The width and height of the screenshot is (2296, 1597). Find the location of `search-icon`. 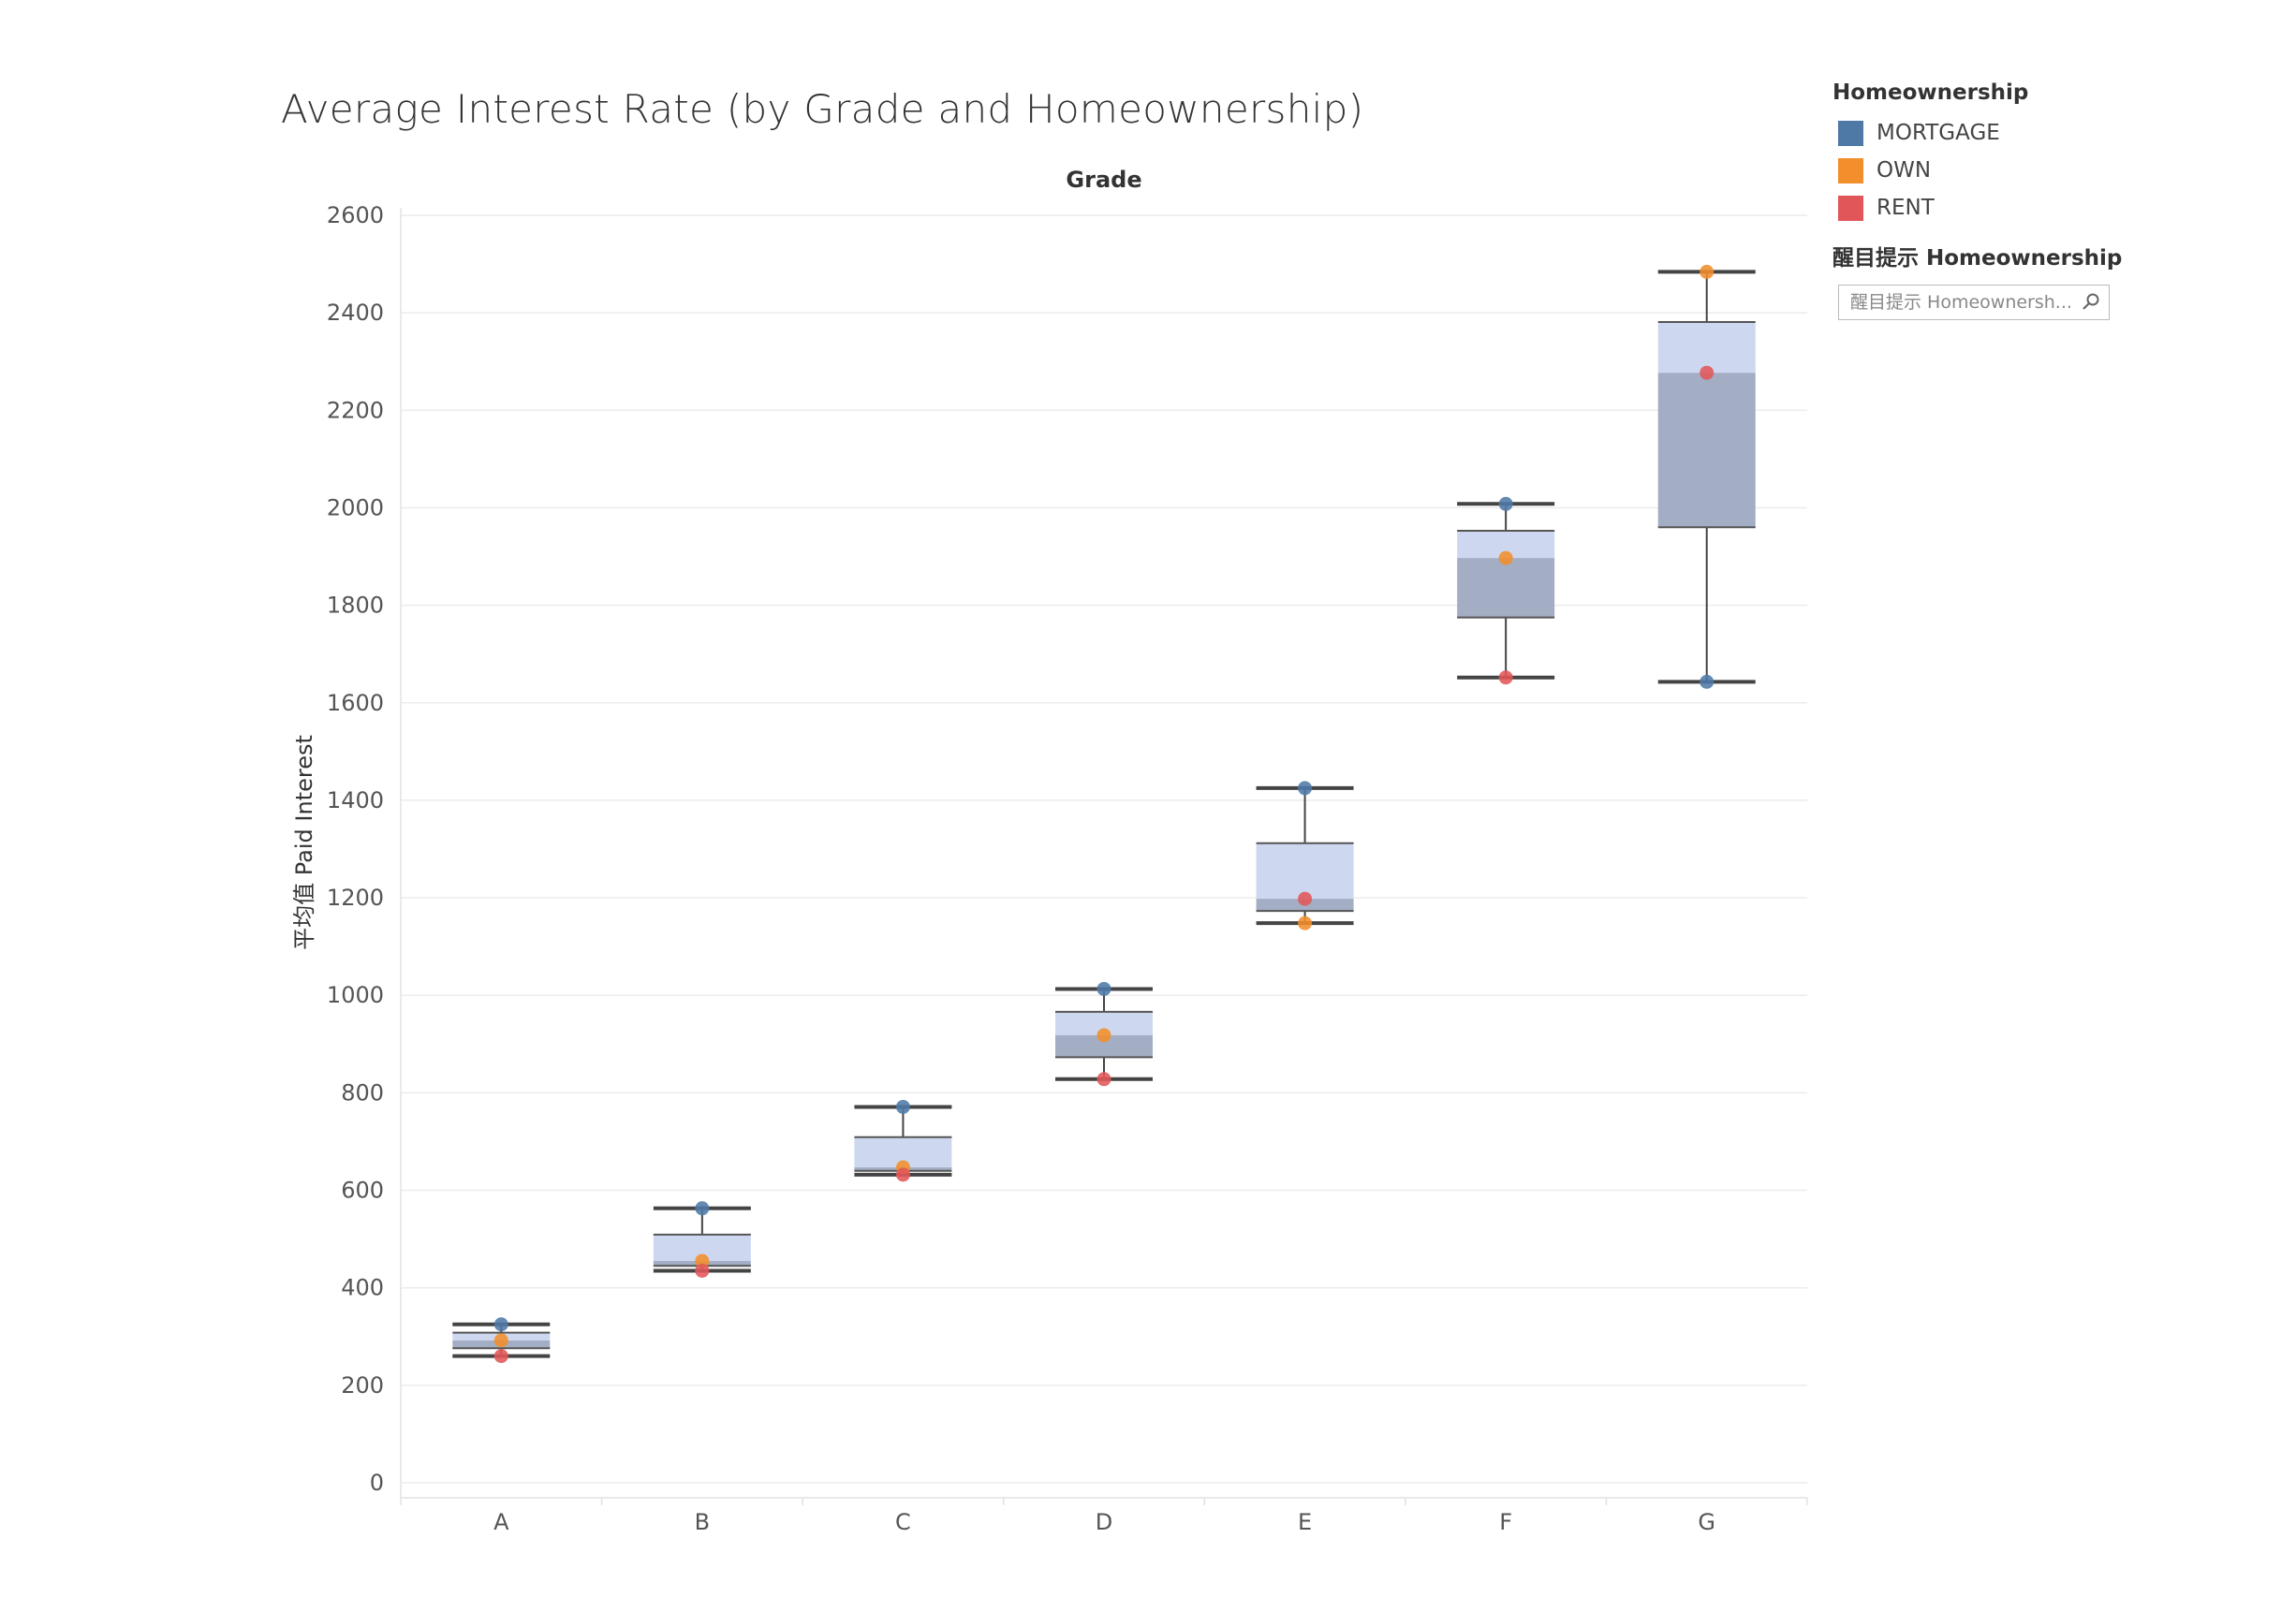

search-icon is located at coordinates (2091, 301).